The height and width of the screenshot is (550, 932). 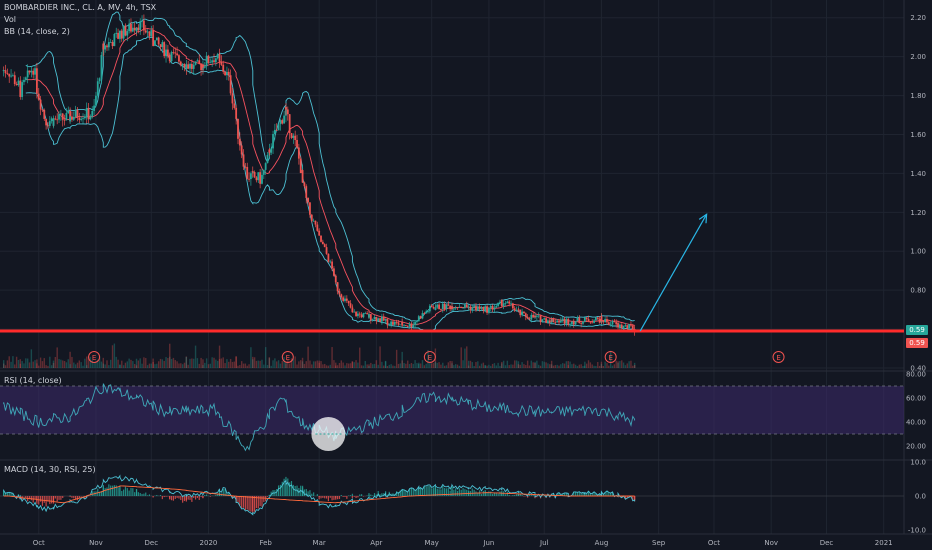 I want to click on last-price-tag: 0.59, so click(x=917, y=330).